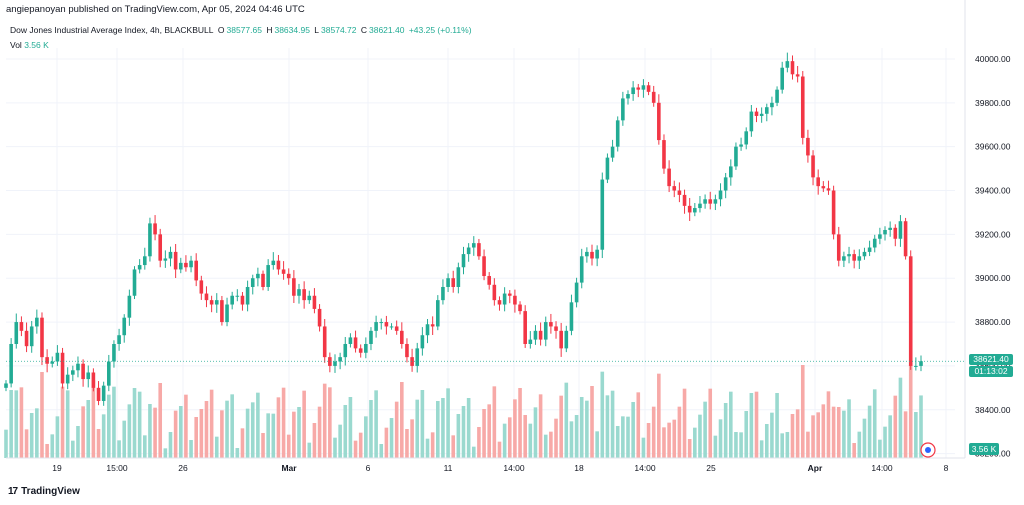 This screenshot has height=505, width=1024. What do you see at coordinates (993, 59) in the screenshot?
I see `y-tick-label: 40000.00` at bounding box center [993, 59].